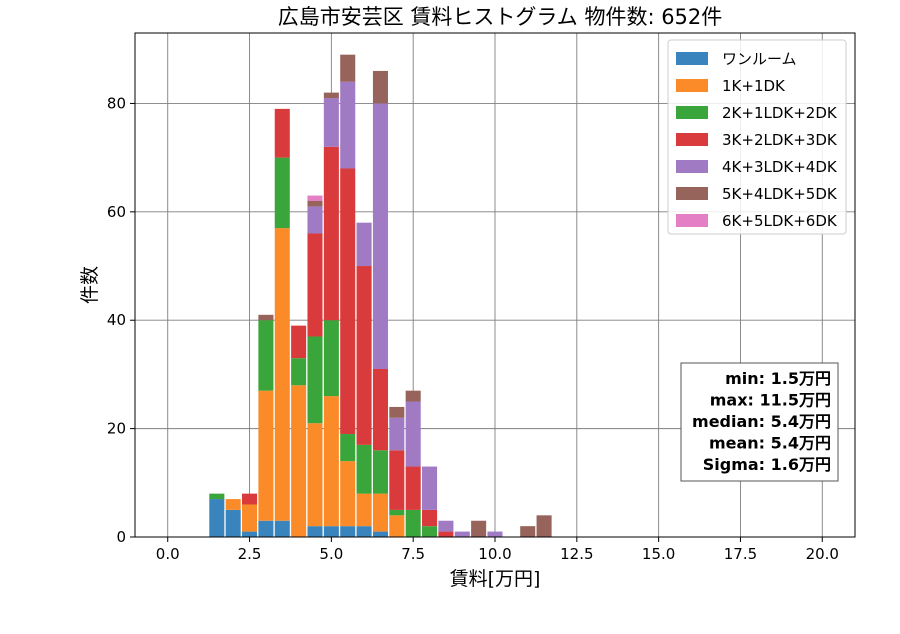 This screenshot has height=634, width=900. What do you see at coordinates (576, 554) in the screenshot?
I see `x-tick-label: 12.5` at bounding box center [576, 554].